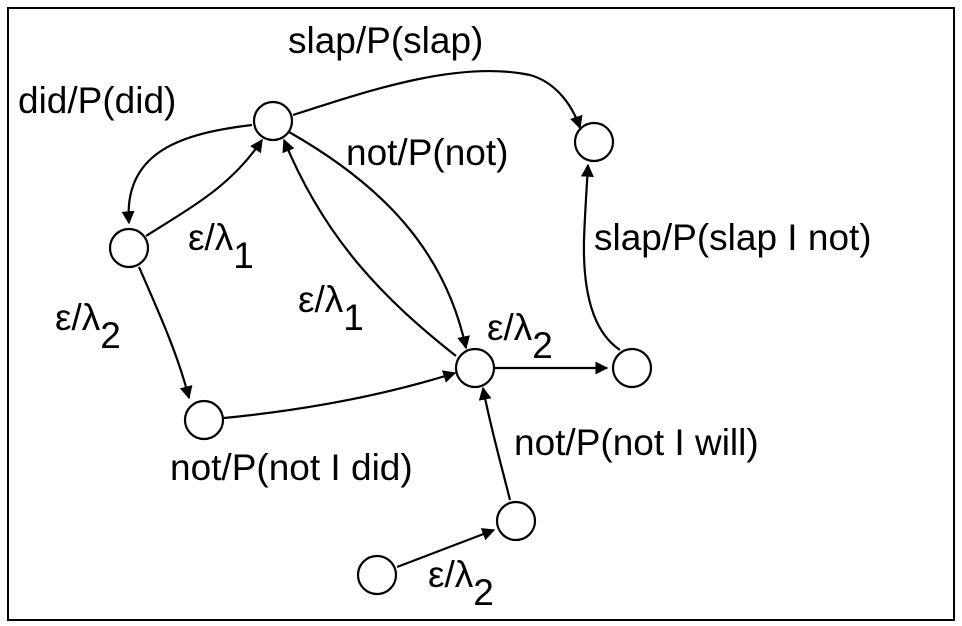  What do you see at coordinates (353, 317) in the screenshot?
I see `label-center-backoff1-sub: 1` at bounding box center [353, 317].